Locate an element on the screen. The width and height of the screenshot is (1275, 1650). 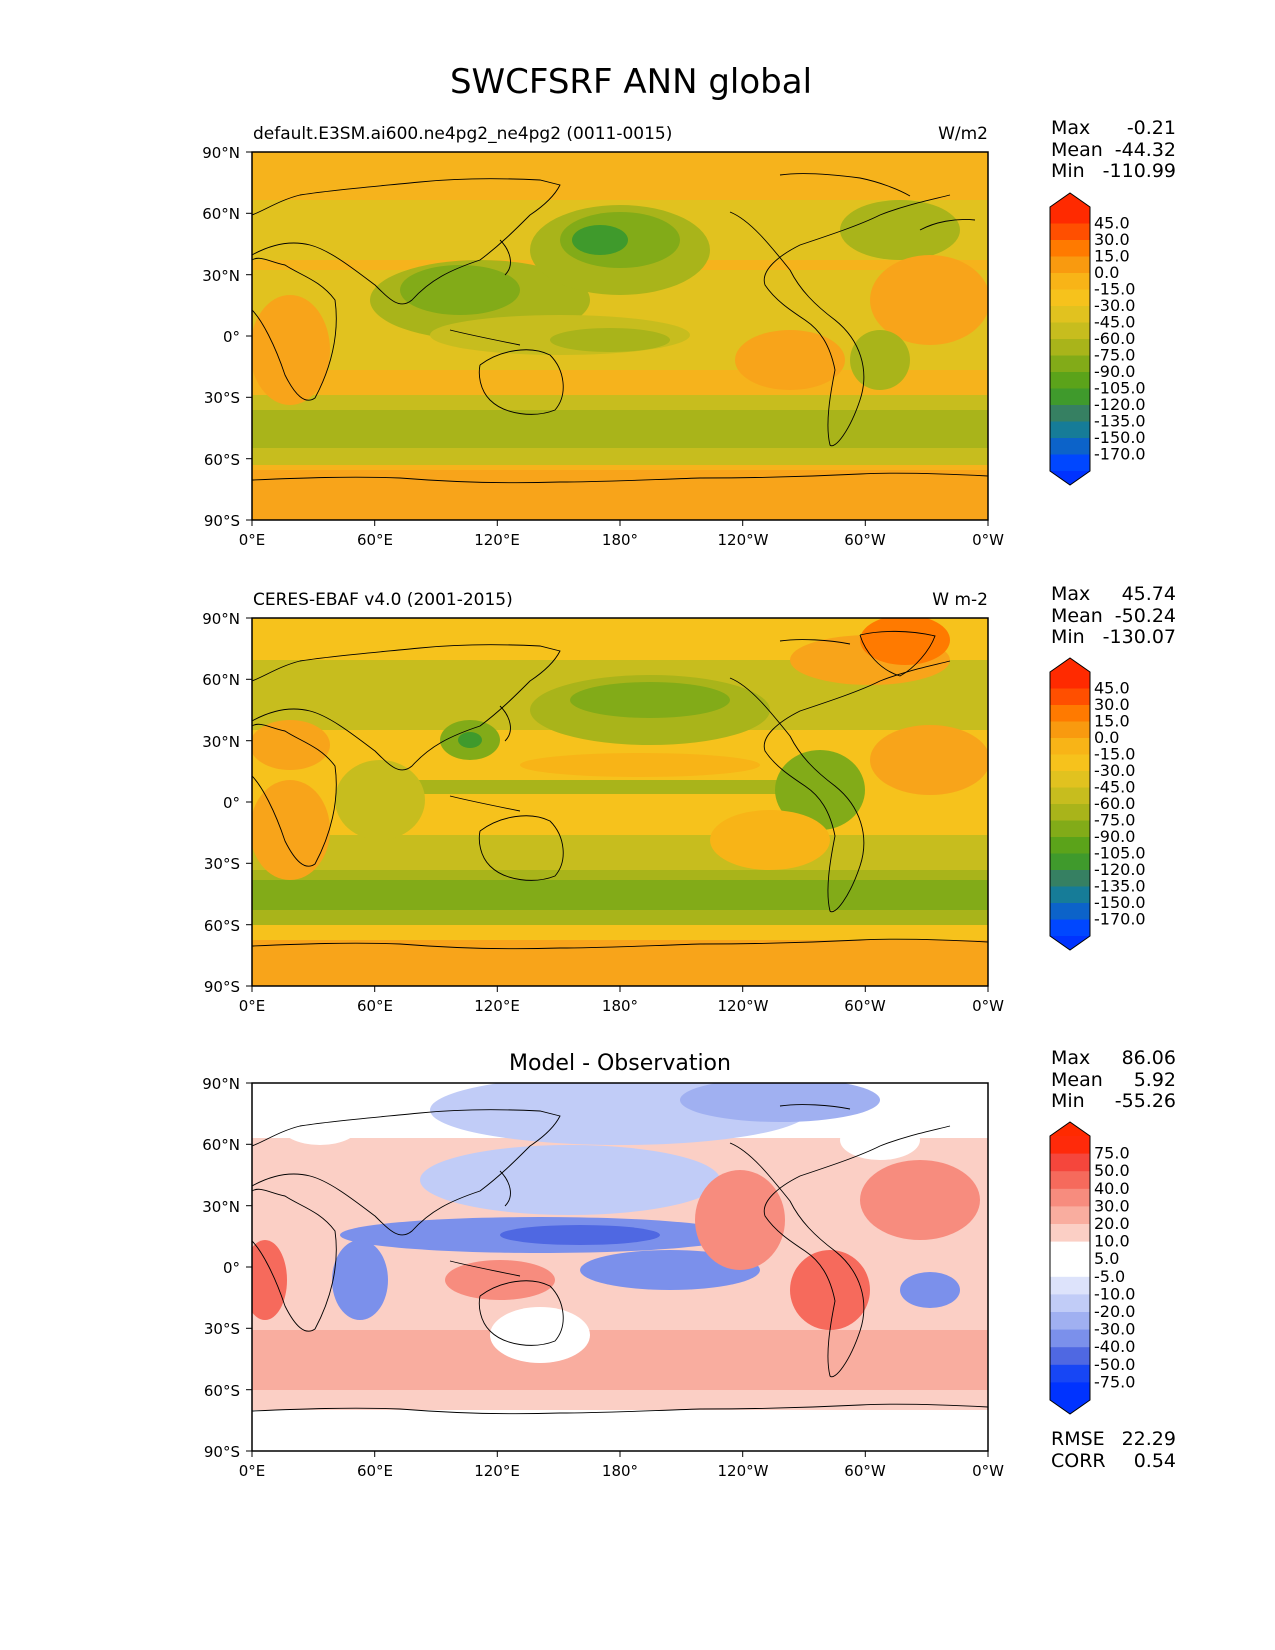
lat-tick-label: 90°N is located at coordinates (221, 1084).